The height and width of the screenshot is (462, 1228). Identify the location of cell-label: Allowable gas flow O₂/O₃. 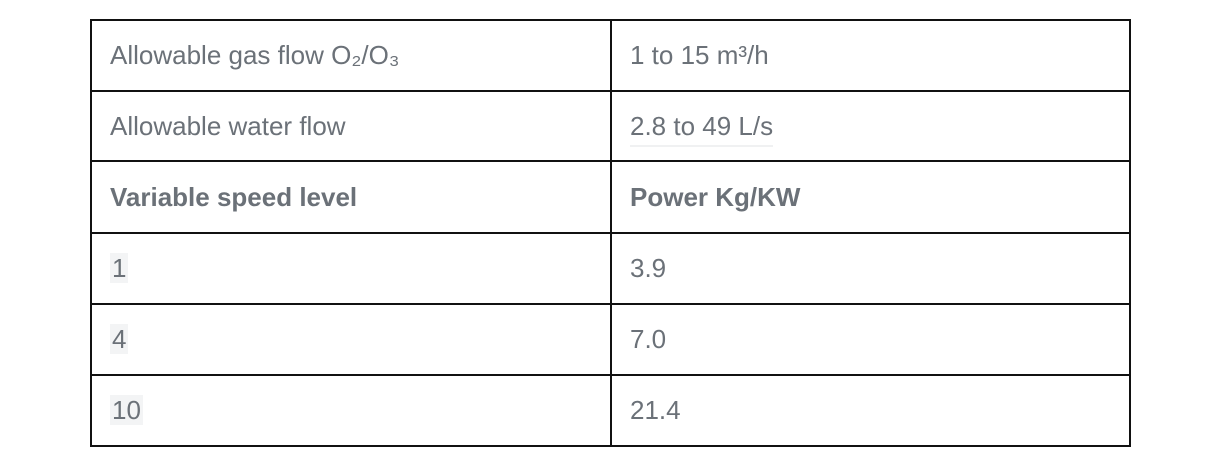
(351, 55).